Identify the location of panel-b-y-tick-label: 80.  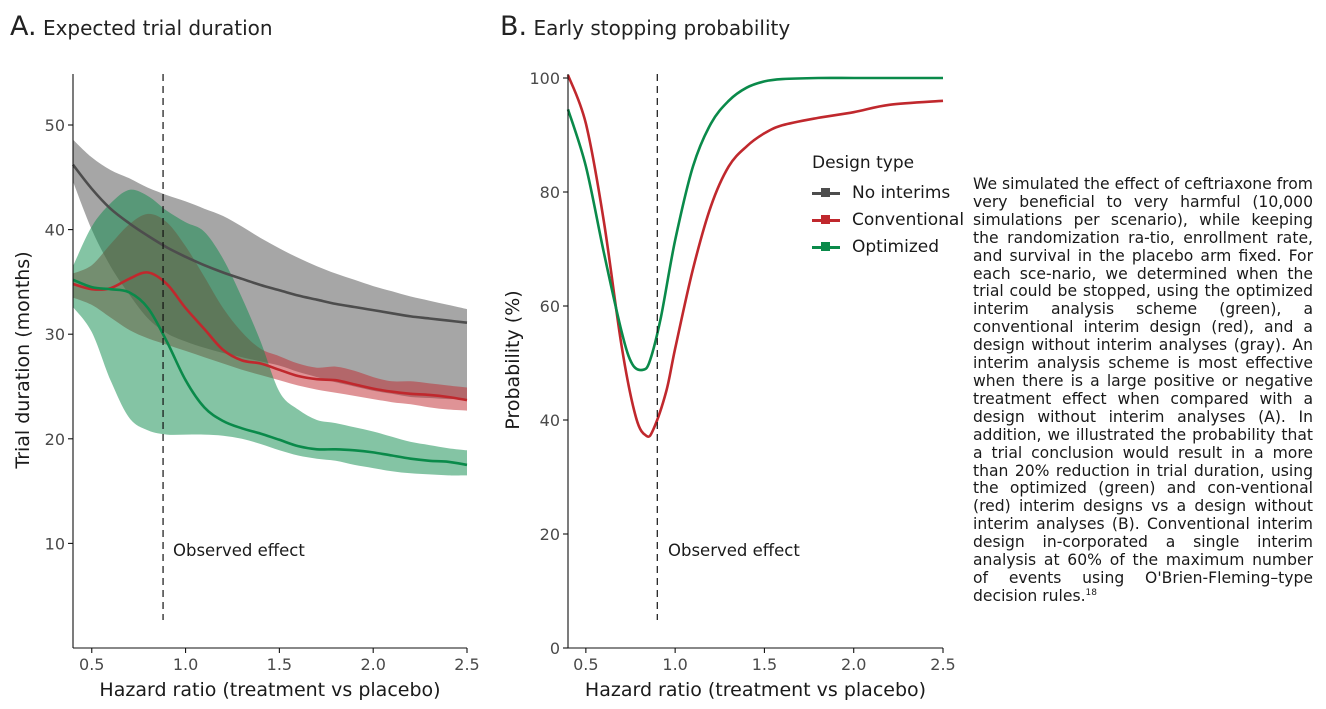
(550, 192).